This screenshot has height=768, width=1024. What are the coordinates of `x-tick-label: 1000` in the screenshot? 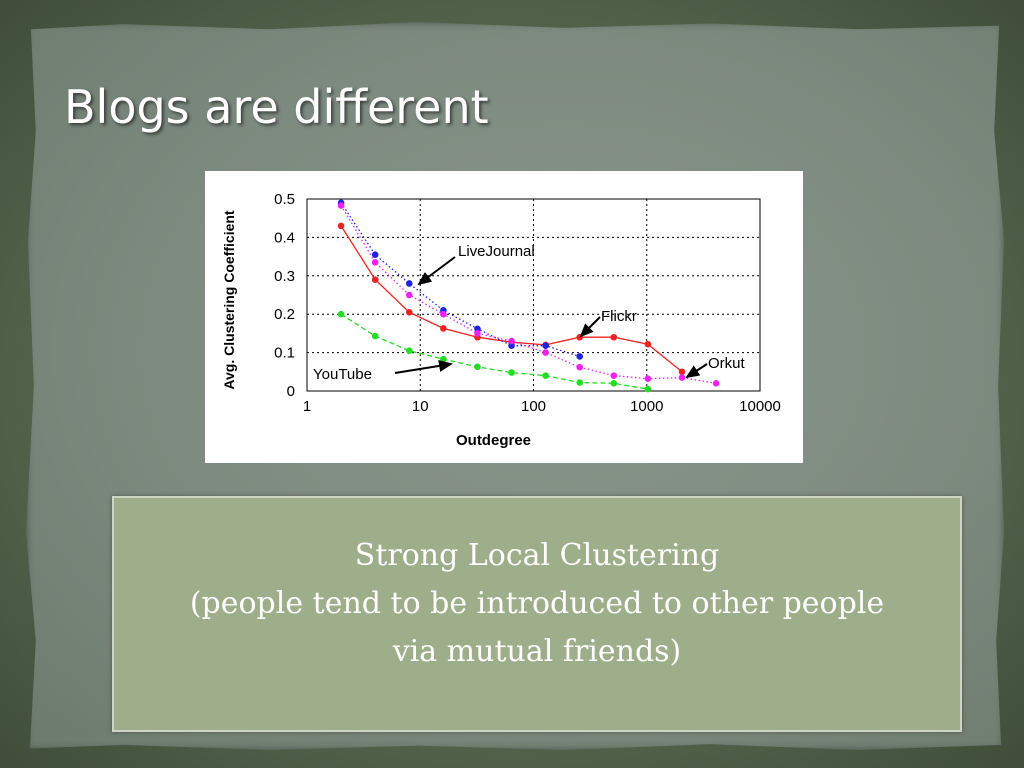 It's located at (646, 406).